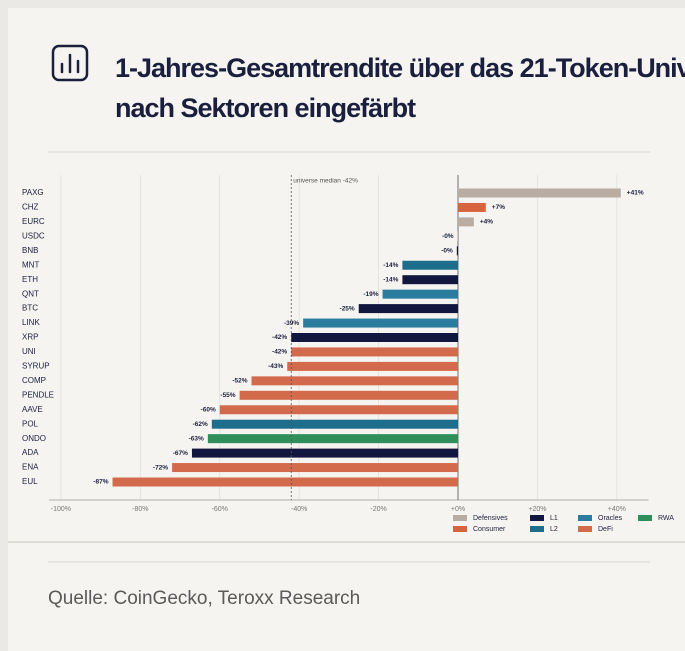 This screenshot has width=685, height=651. What do you see at coordinates (38, 394) in the screenshot?
I see `y-tick-label: PENDLE` at bounding box center [38, 394].